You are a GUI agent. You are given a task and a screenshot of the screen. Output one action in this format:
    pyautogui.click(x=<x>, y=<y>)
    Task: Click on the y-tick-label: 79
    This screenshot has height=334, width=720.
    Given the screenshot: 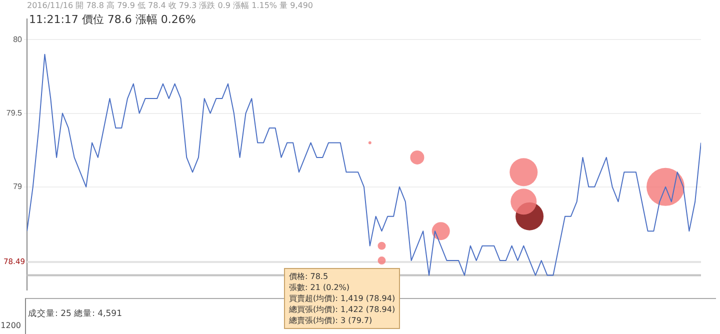 What is the action you would take?
    pyautogui.click(x=18, y=187)
    